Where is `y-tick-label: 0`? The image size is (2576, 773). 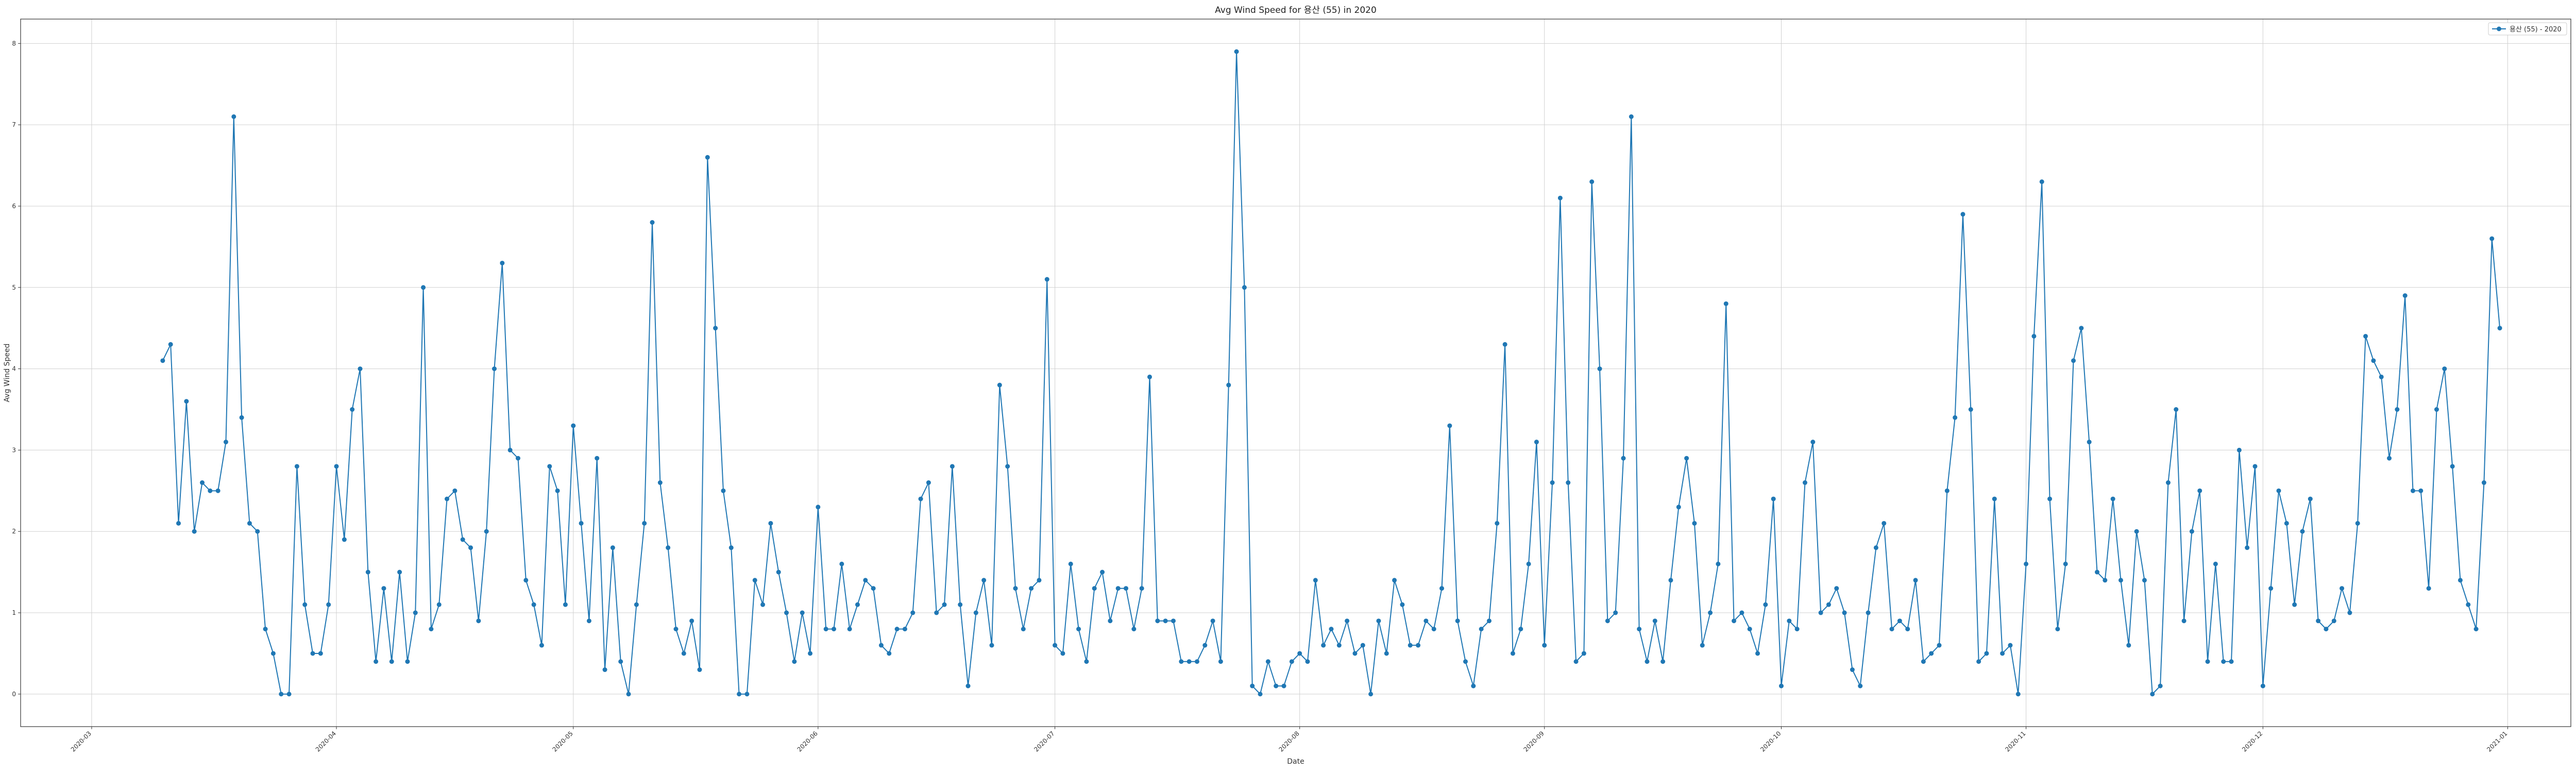 y-tick-label: 0 is located at coordinates (14, 694).